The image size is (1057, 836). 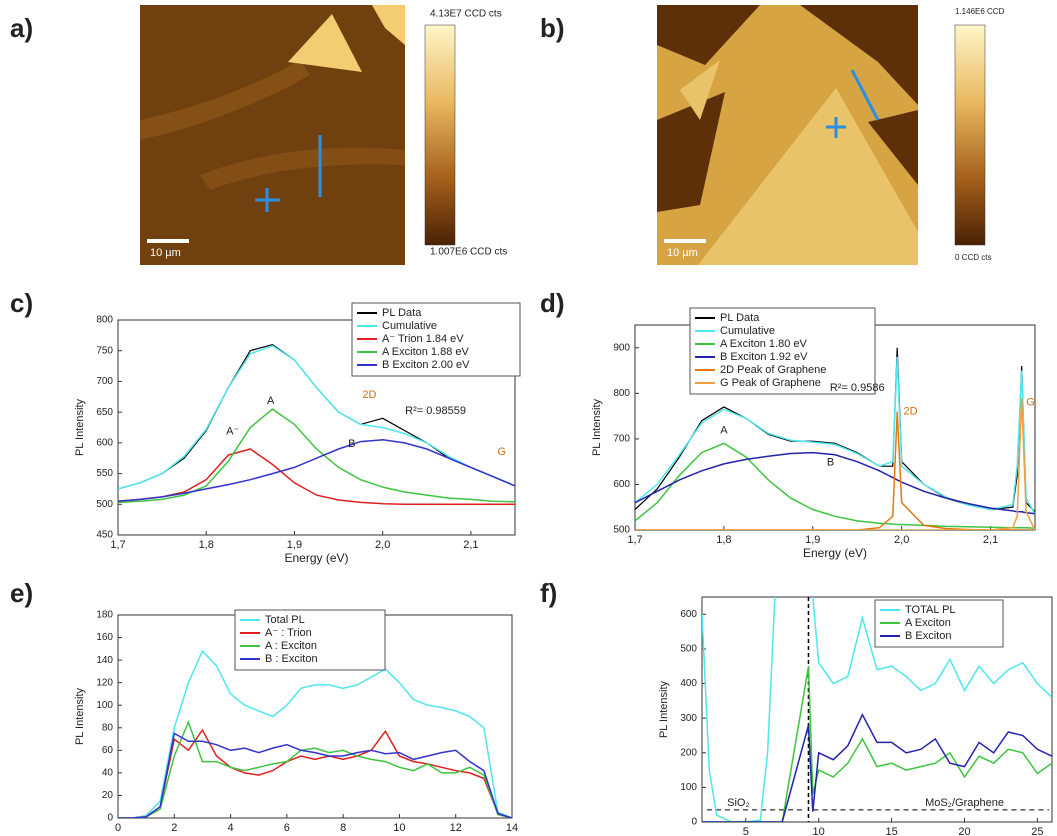 I want to click on legend-label: A⁻ : Trion, so click(x=288, y=633).